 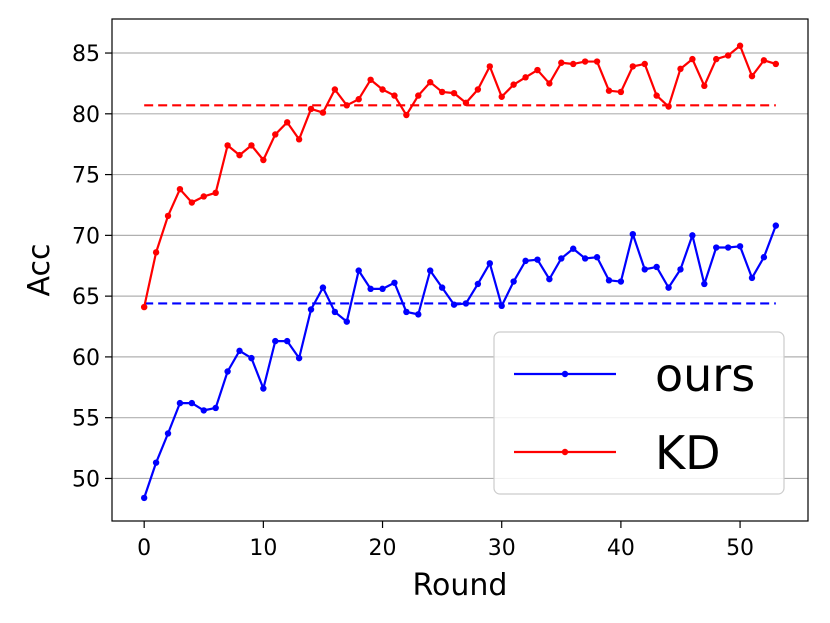 What do you see at coordinates (144, 548) in the screenshot?
I see `x-tick-label: 0` at bounding box center [144, 548].